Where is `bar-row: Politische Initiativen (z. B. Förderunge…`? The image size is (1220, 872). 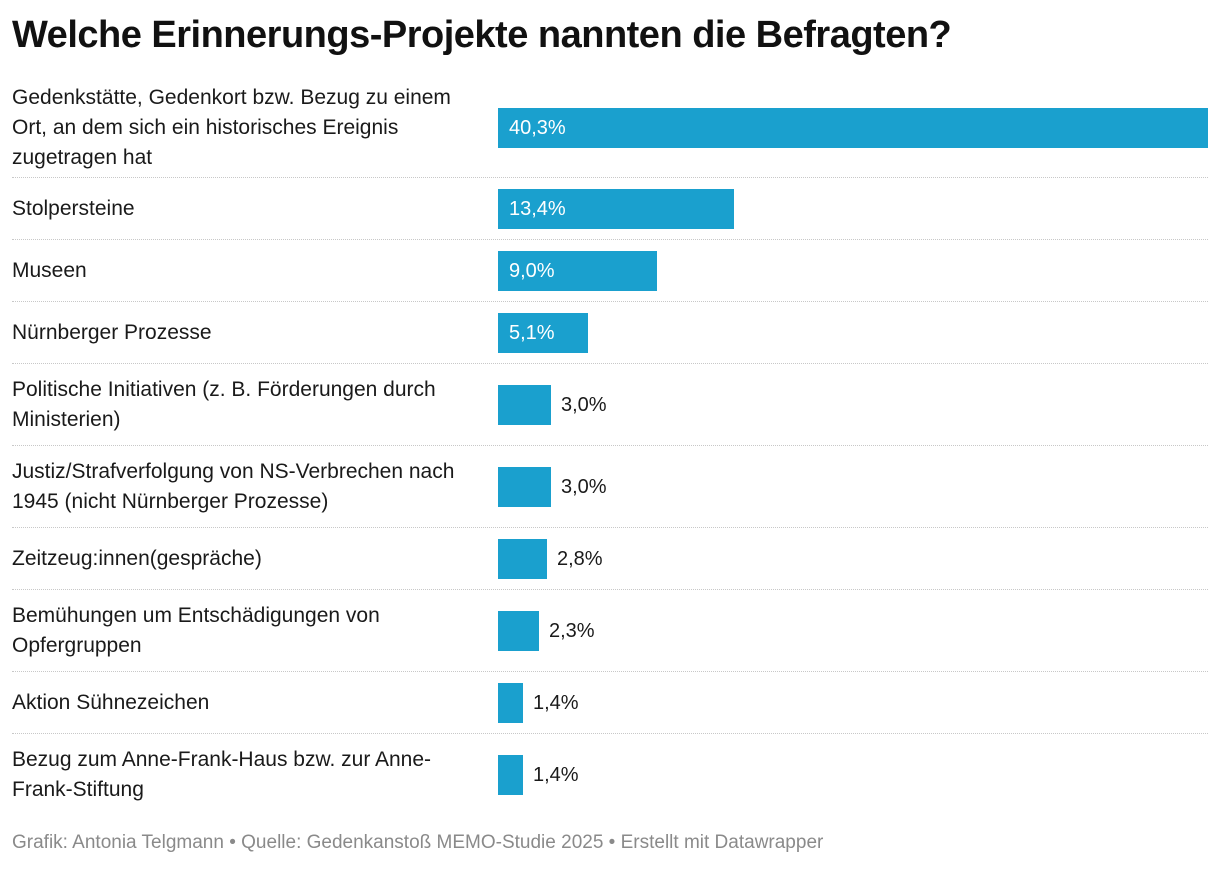 bar-row: Politische Initiativen (z. B. Förderunge… is located at coordinates (610, 405).